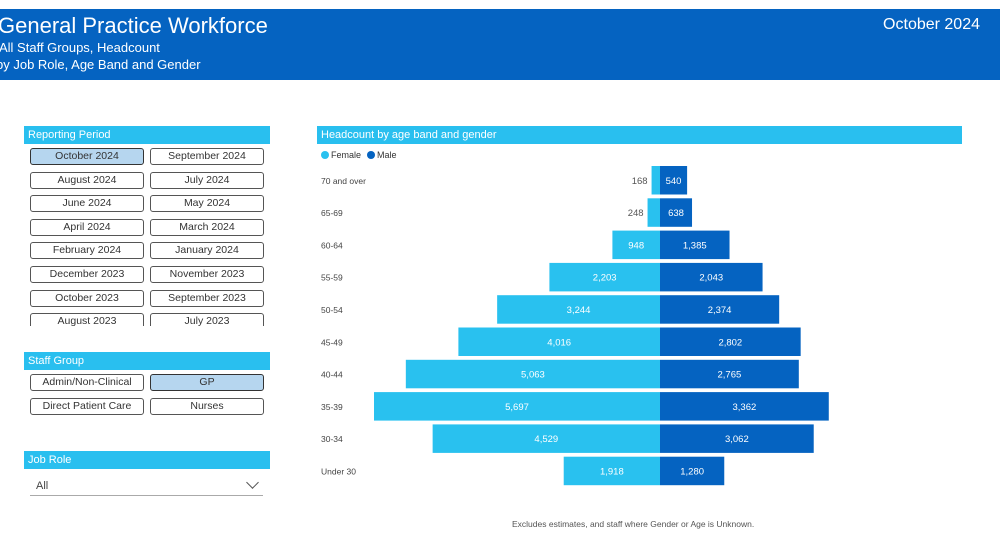 The height and width of the screenshot is (547, 1000). What do you see at coordinates (207, 319) in the screenshot?
I see `period-option: July 2023` at bounding box center [207, 319].